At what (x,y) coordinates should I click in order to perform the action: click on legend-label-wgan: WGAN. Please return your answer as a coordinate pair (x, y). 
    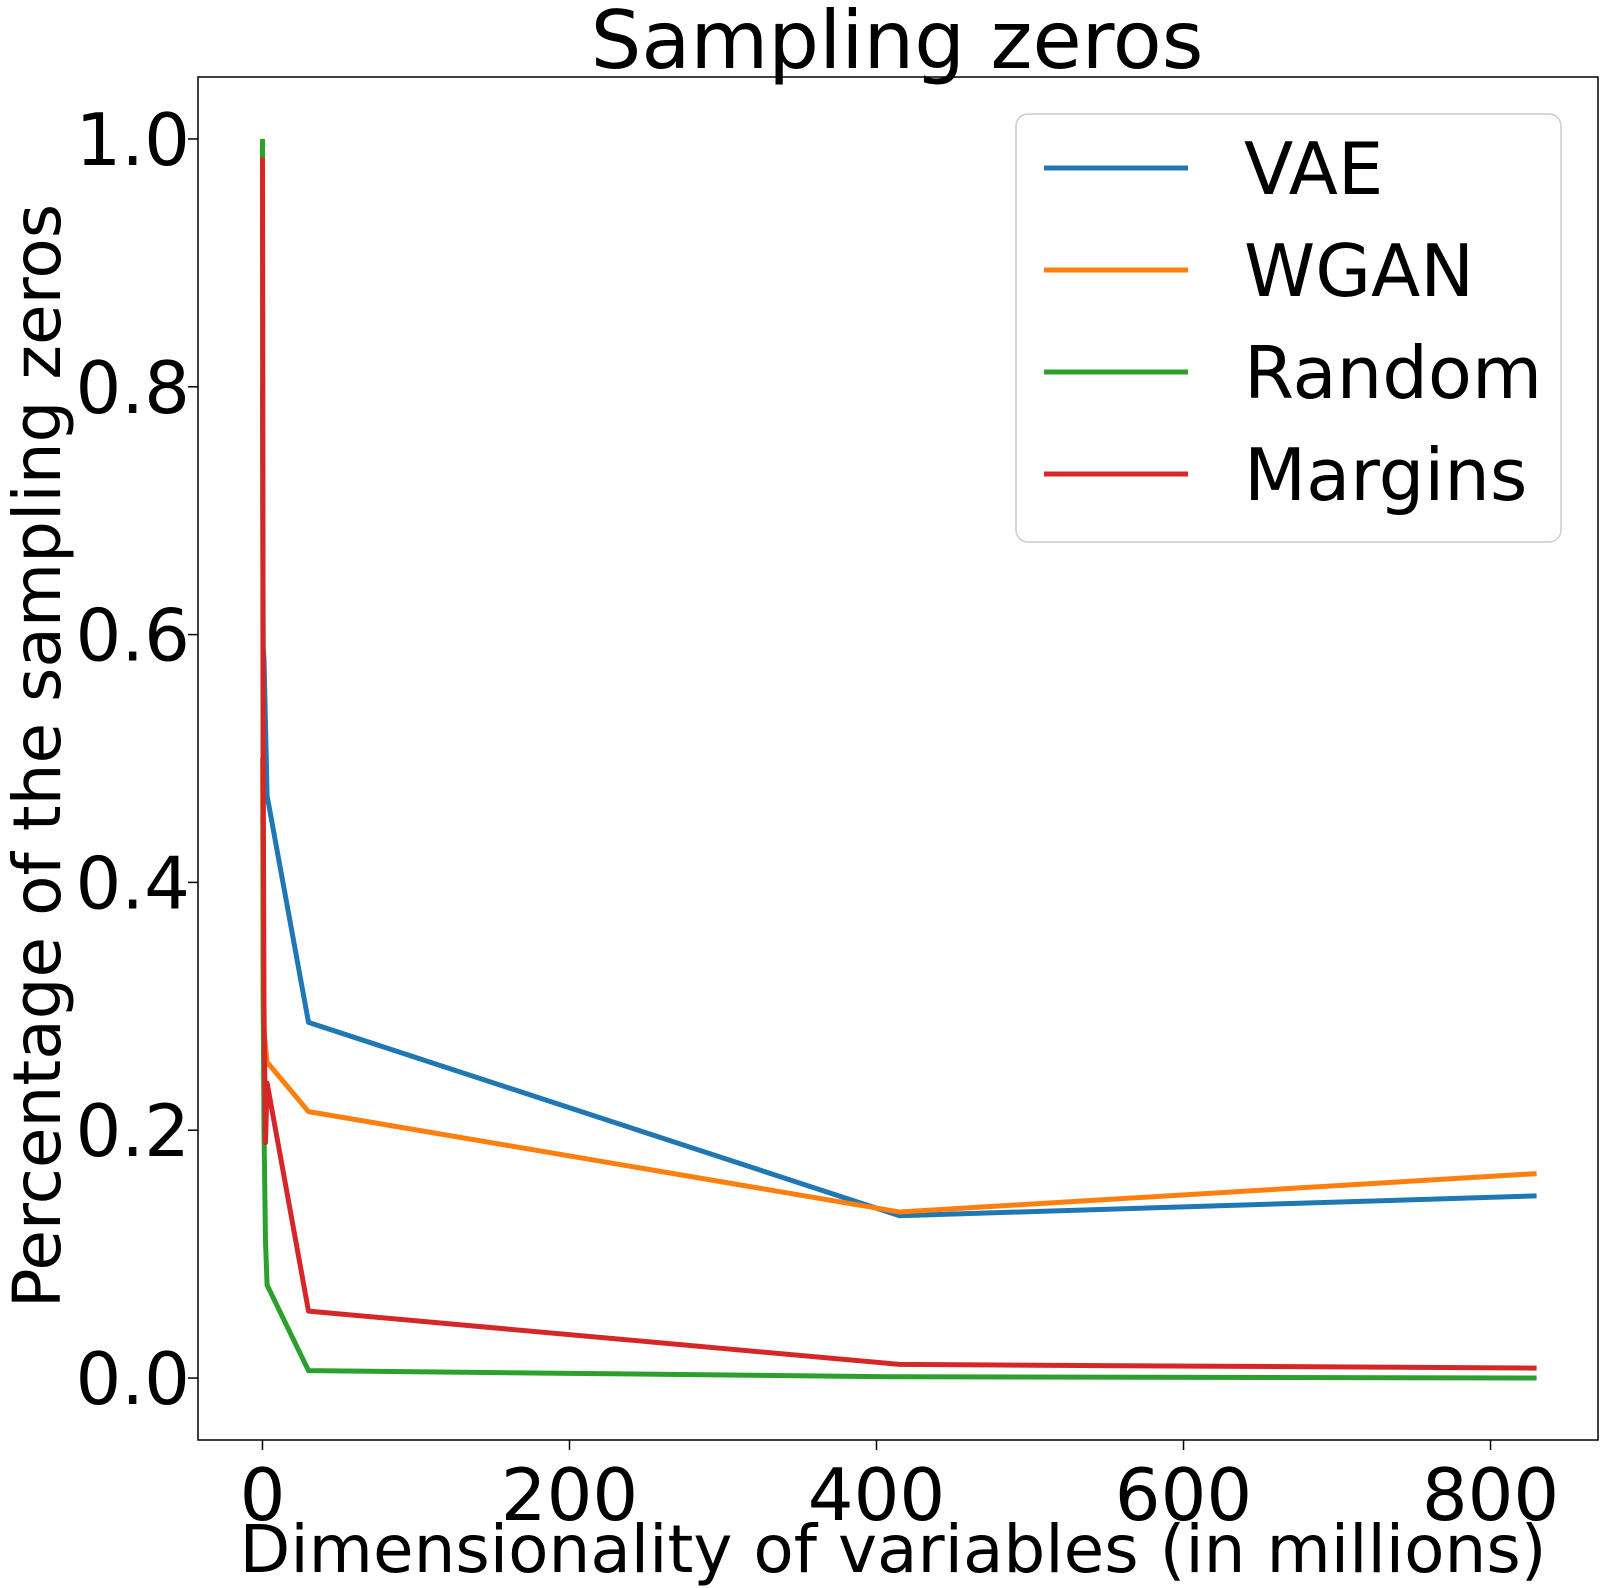
    Looking at the image, I should click on (1359, 271).